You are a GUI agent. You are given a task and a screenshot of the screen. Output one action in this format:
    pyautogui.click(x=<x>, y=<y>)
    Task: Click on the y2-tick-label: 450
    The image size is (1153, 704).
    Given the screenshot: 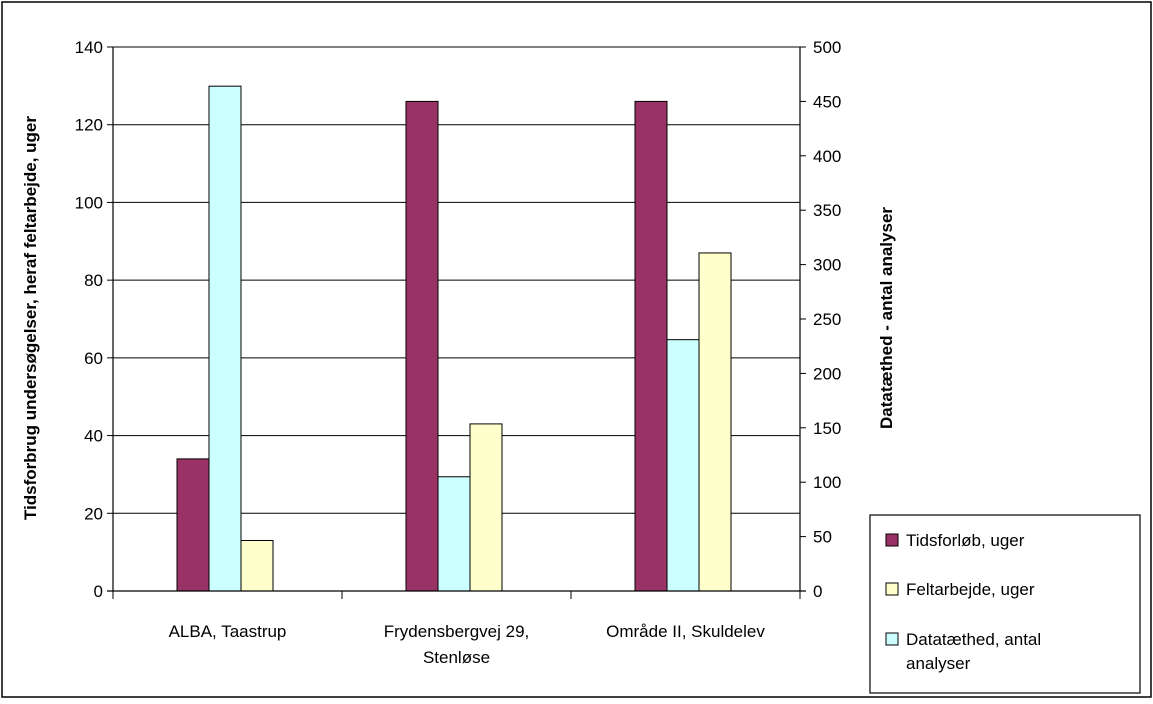 What is the action you would take?
    pyautogui.click(x=827, y=101)
    